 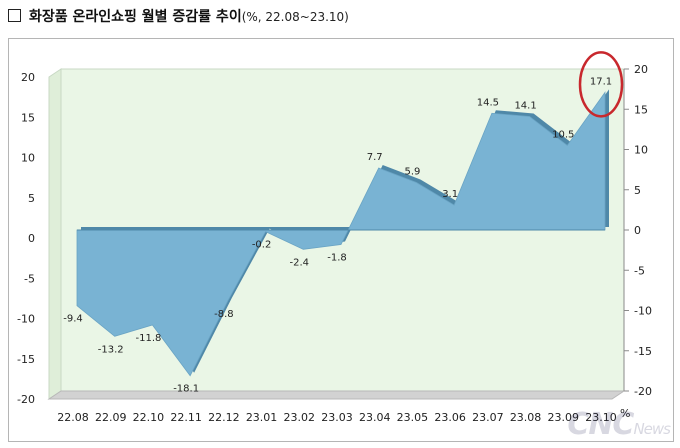 What do you see at coordinates (488, 102) in the screenshot?
I see `data-label: 14.5` at bounding box center [488, 102].